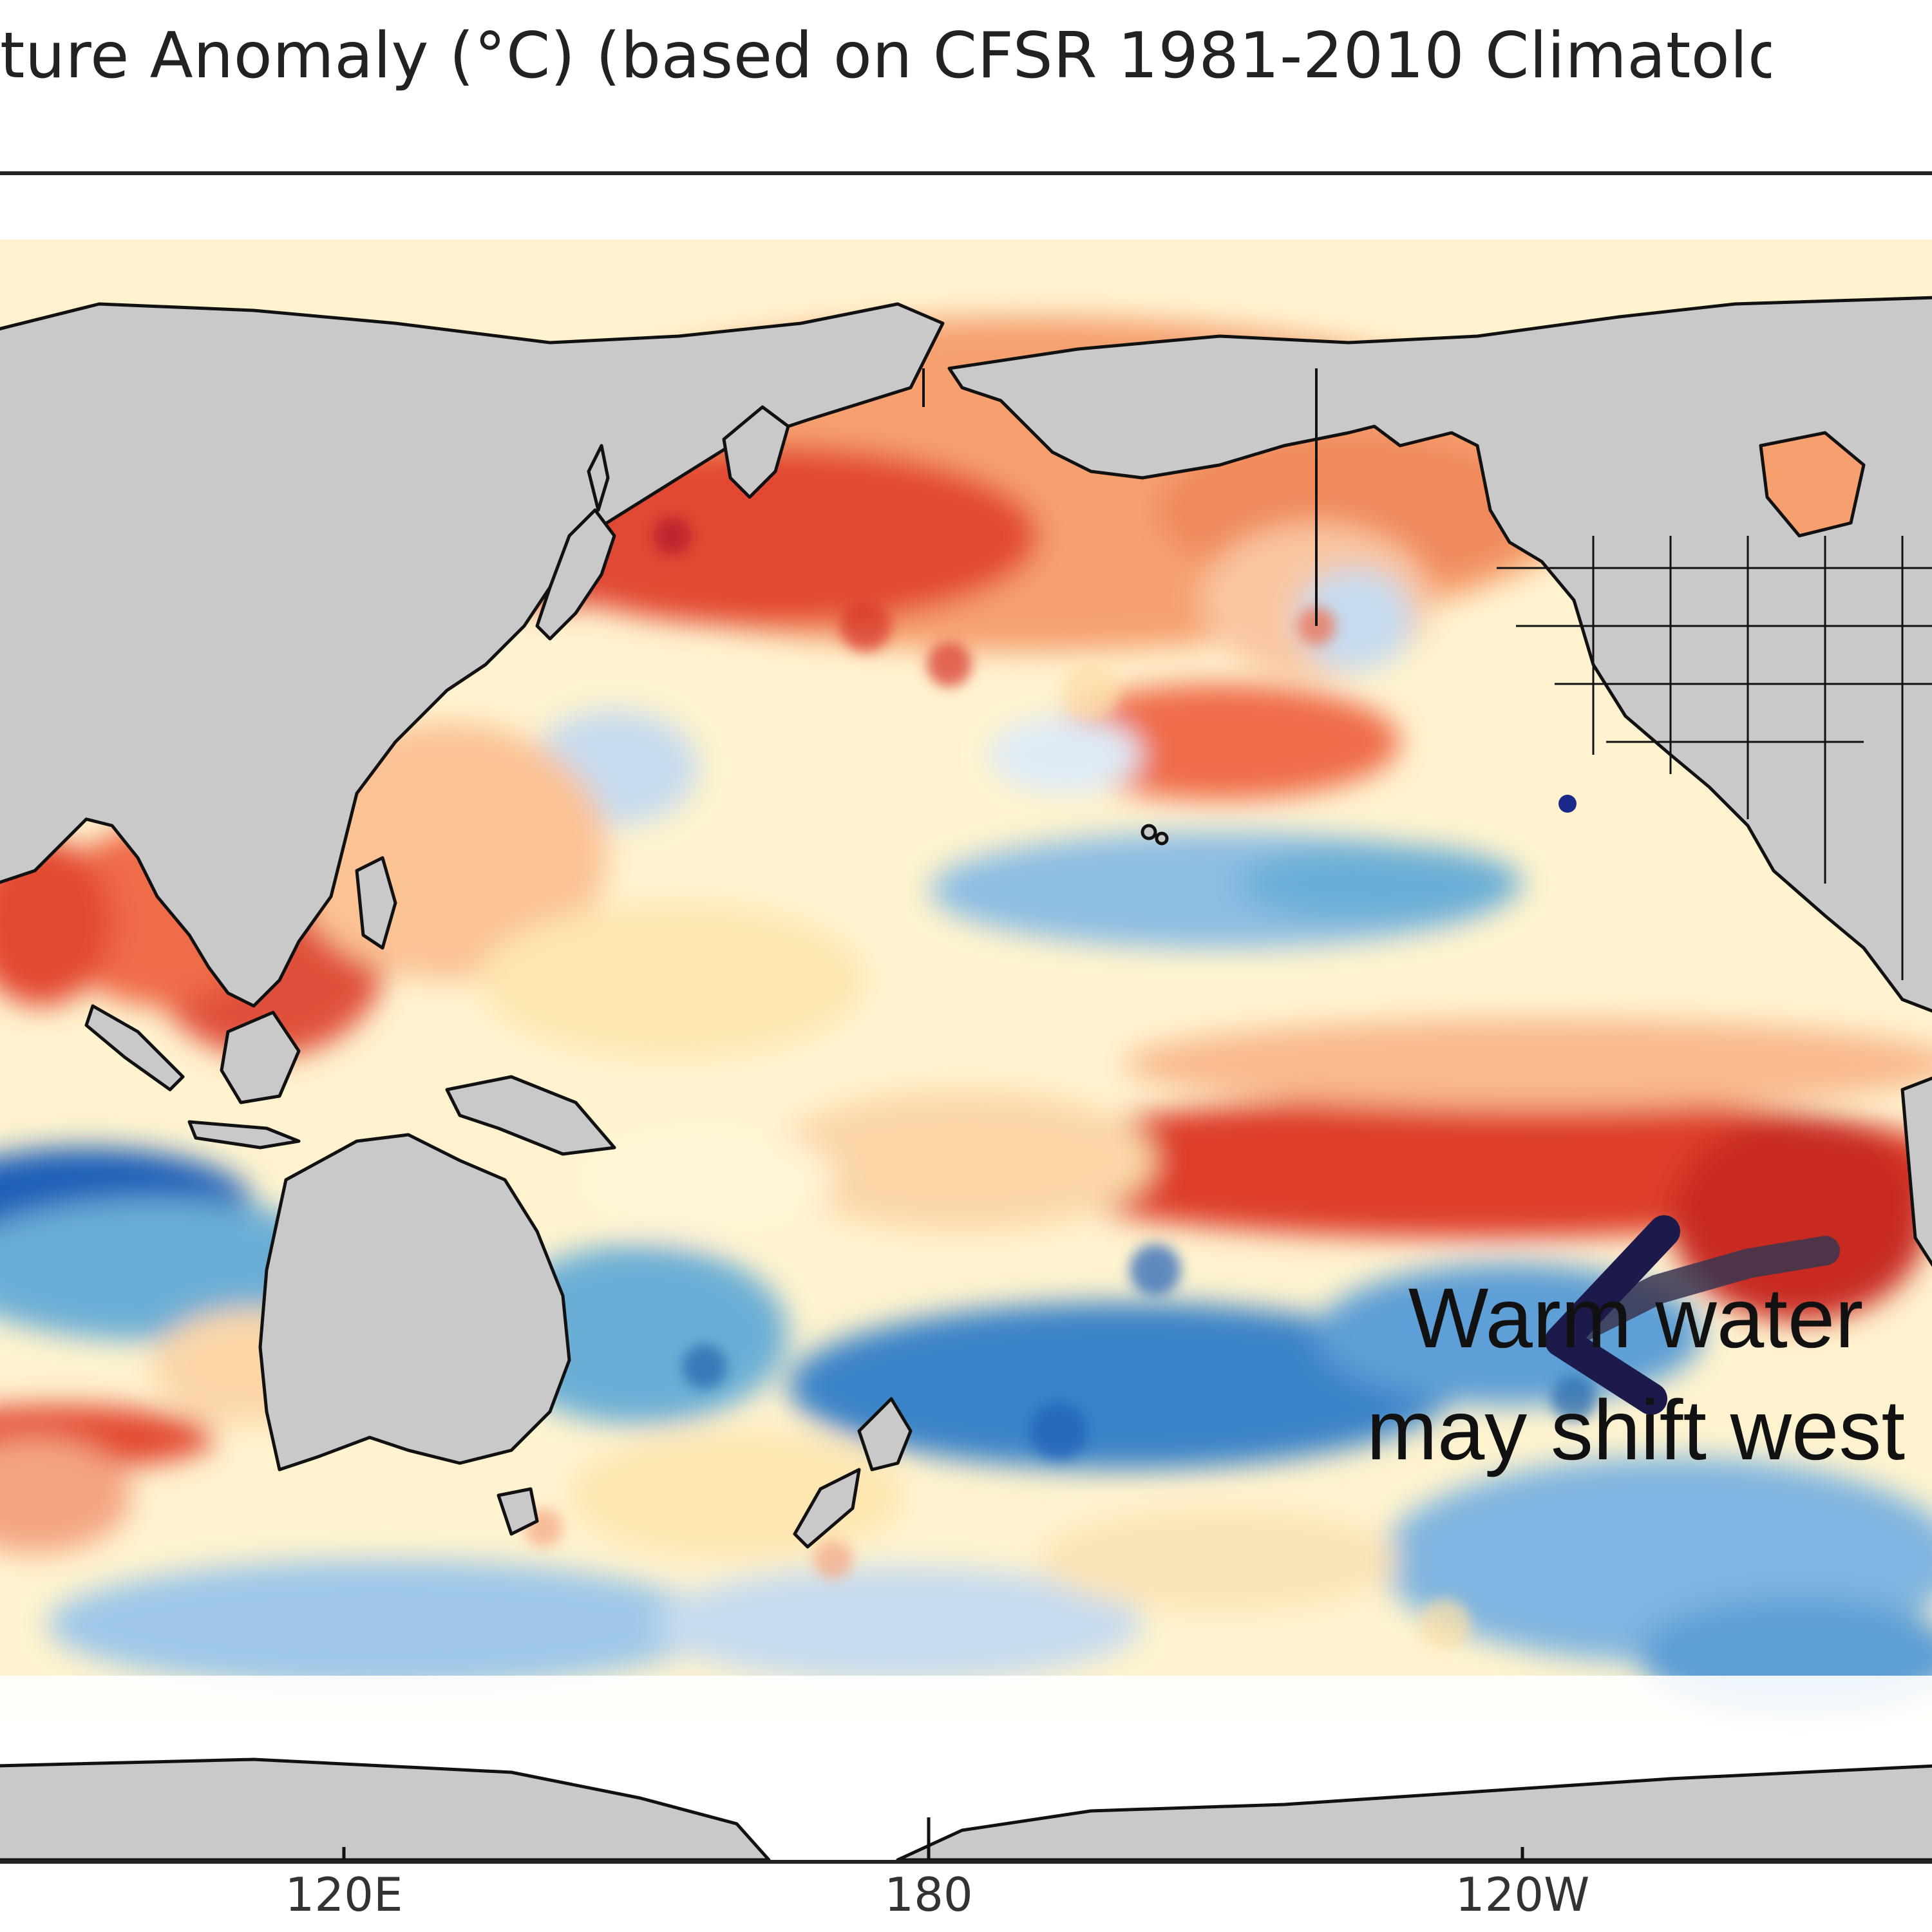  Describe the element at coordinates (415, 1302) in the screenshot. I see `australia-landmass` at that location.